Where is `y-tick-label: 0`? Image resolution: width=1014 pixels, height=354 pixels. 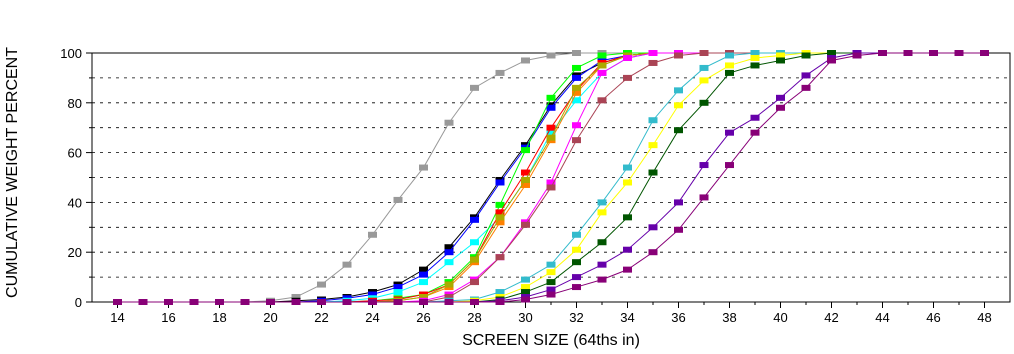
y-tick-label: 0 is located at coordinates (78, 302).